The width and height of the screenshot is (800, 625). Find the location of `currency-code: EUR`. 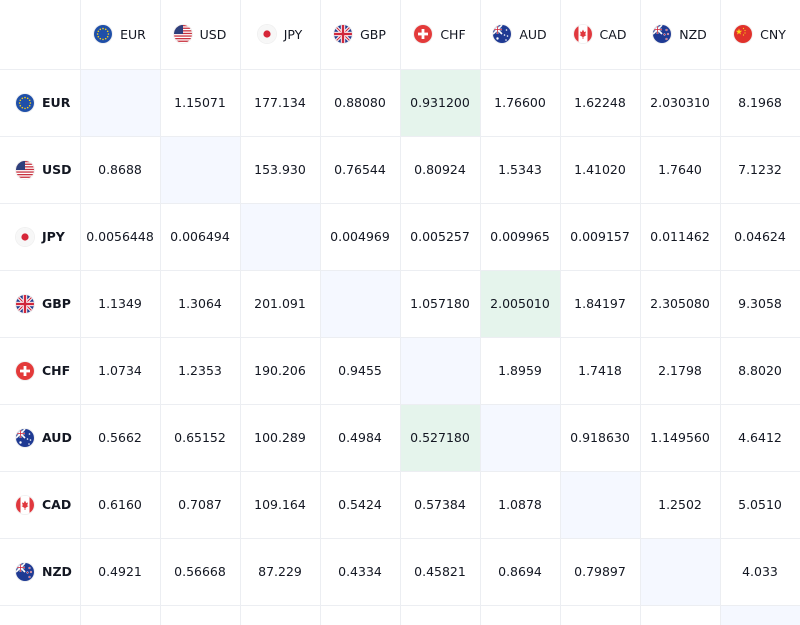

currency-code: EUR is located at coordinates (56, 102).